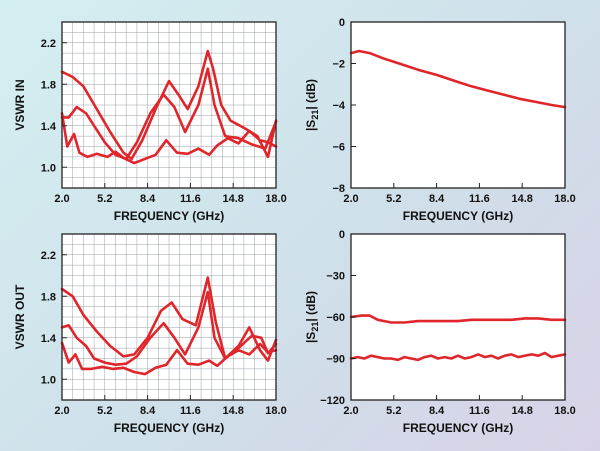  I want to click on y-tick-label: −120, so click(332, 401).